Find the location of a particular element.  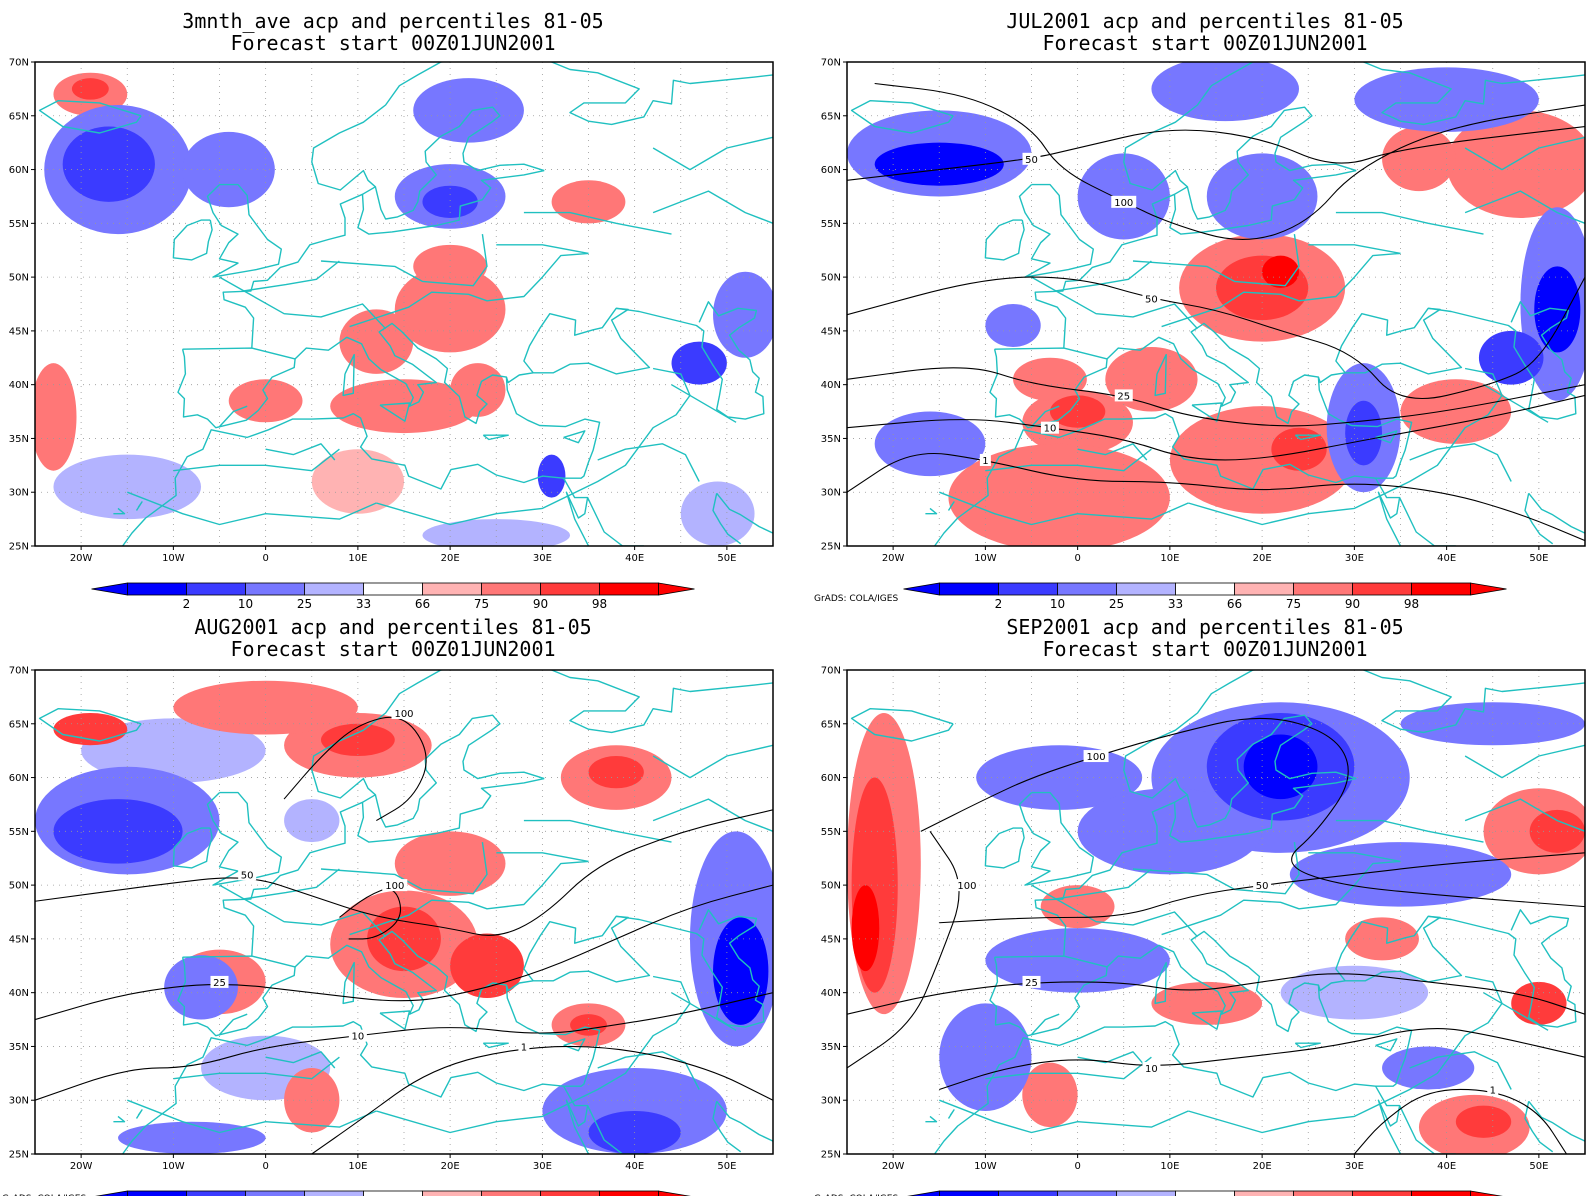

colorbar-arrow-right is located at coordinates (676, 589).